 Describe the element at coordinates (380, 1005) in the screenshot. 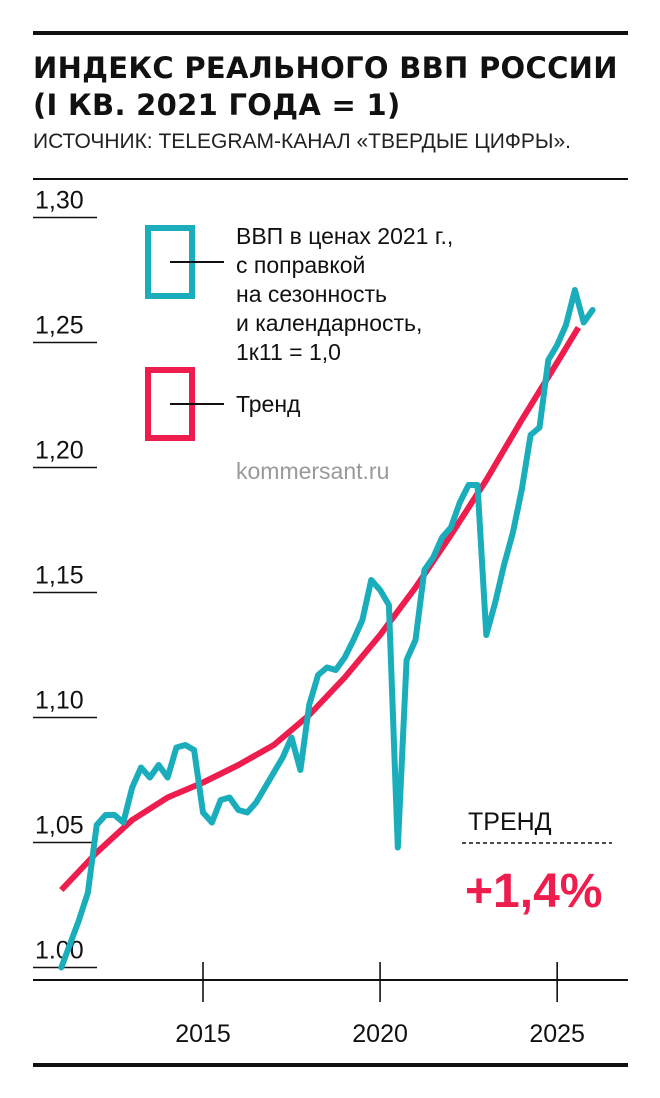

I see `x-axis: 2015 2020 2025` at that location.